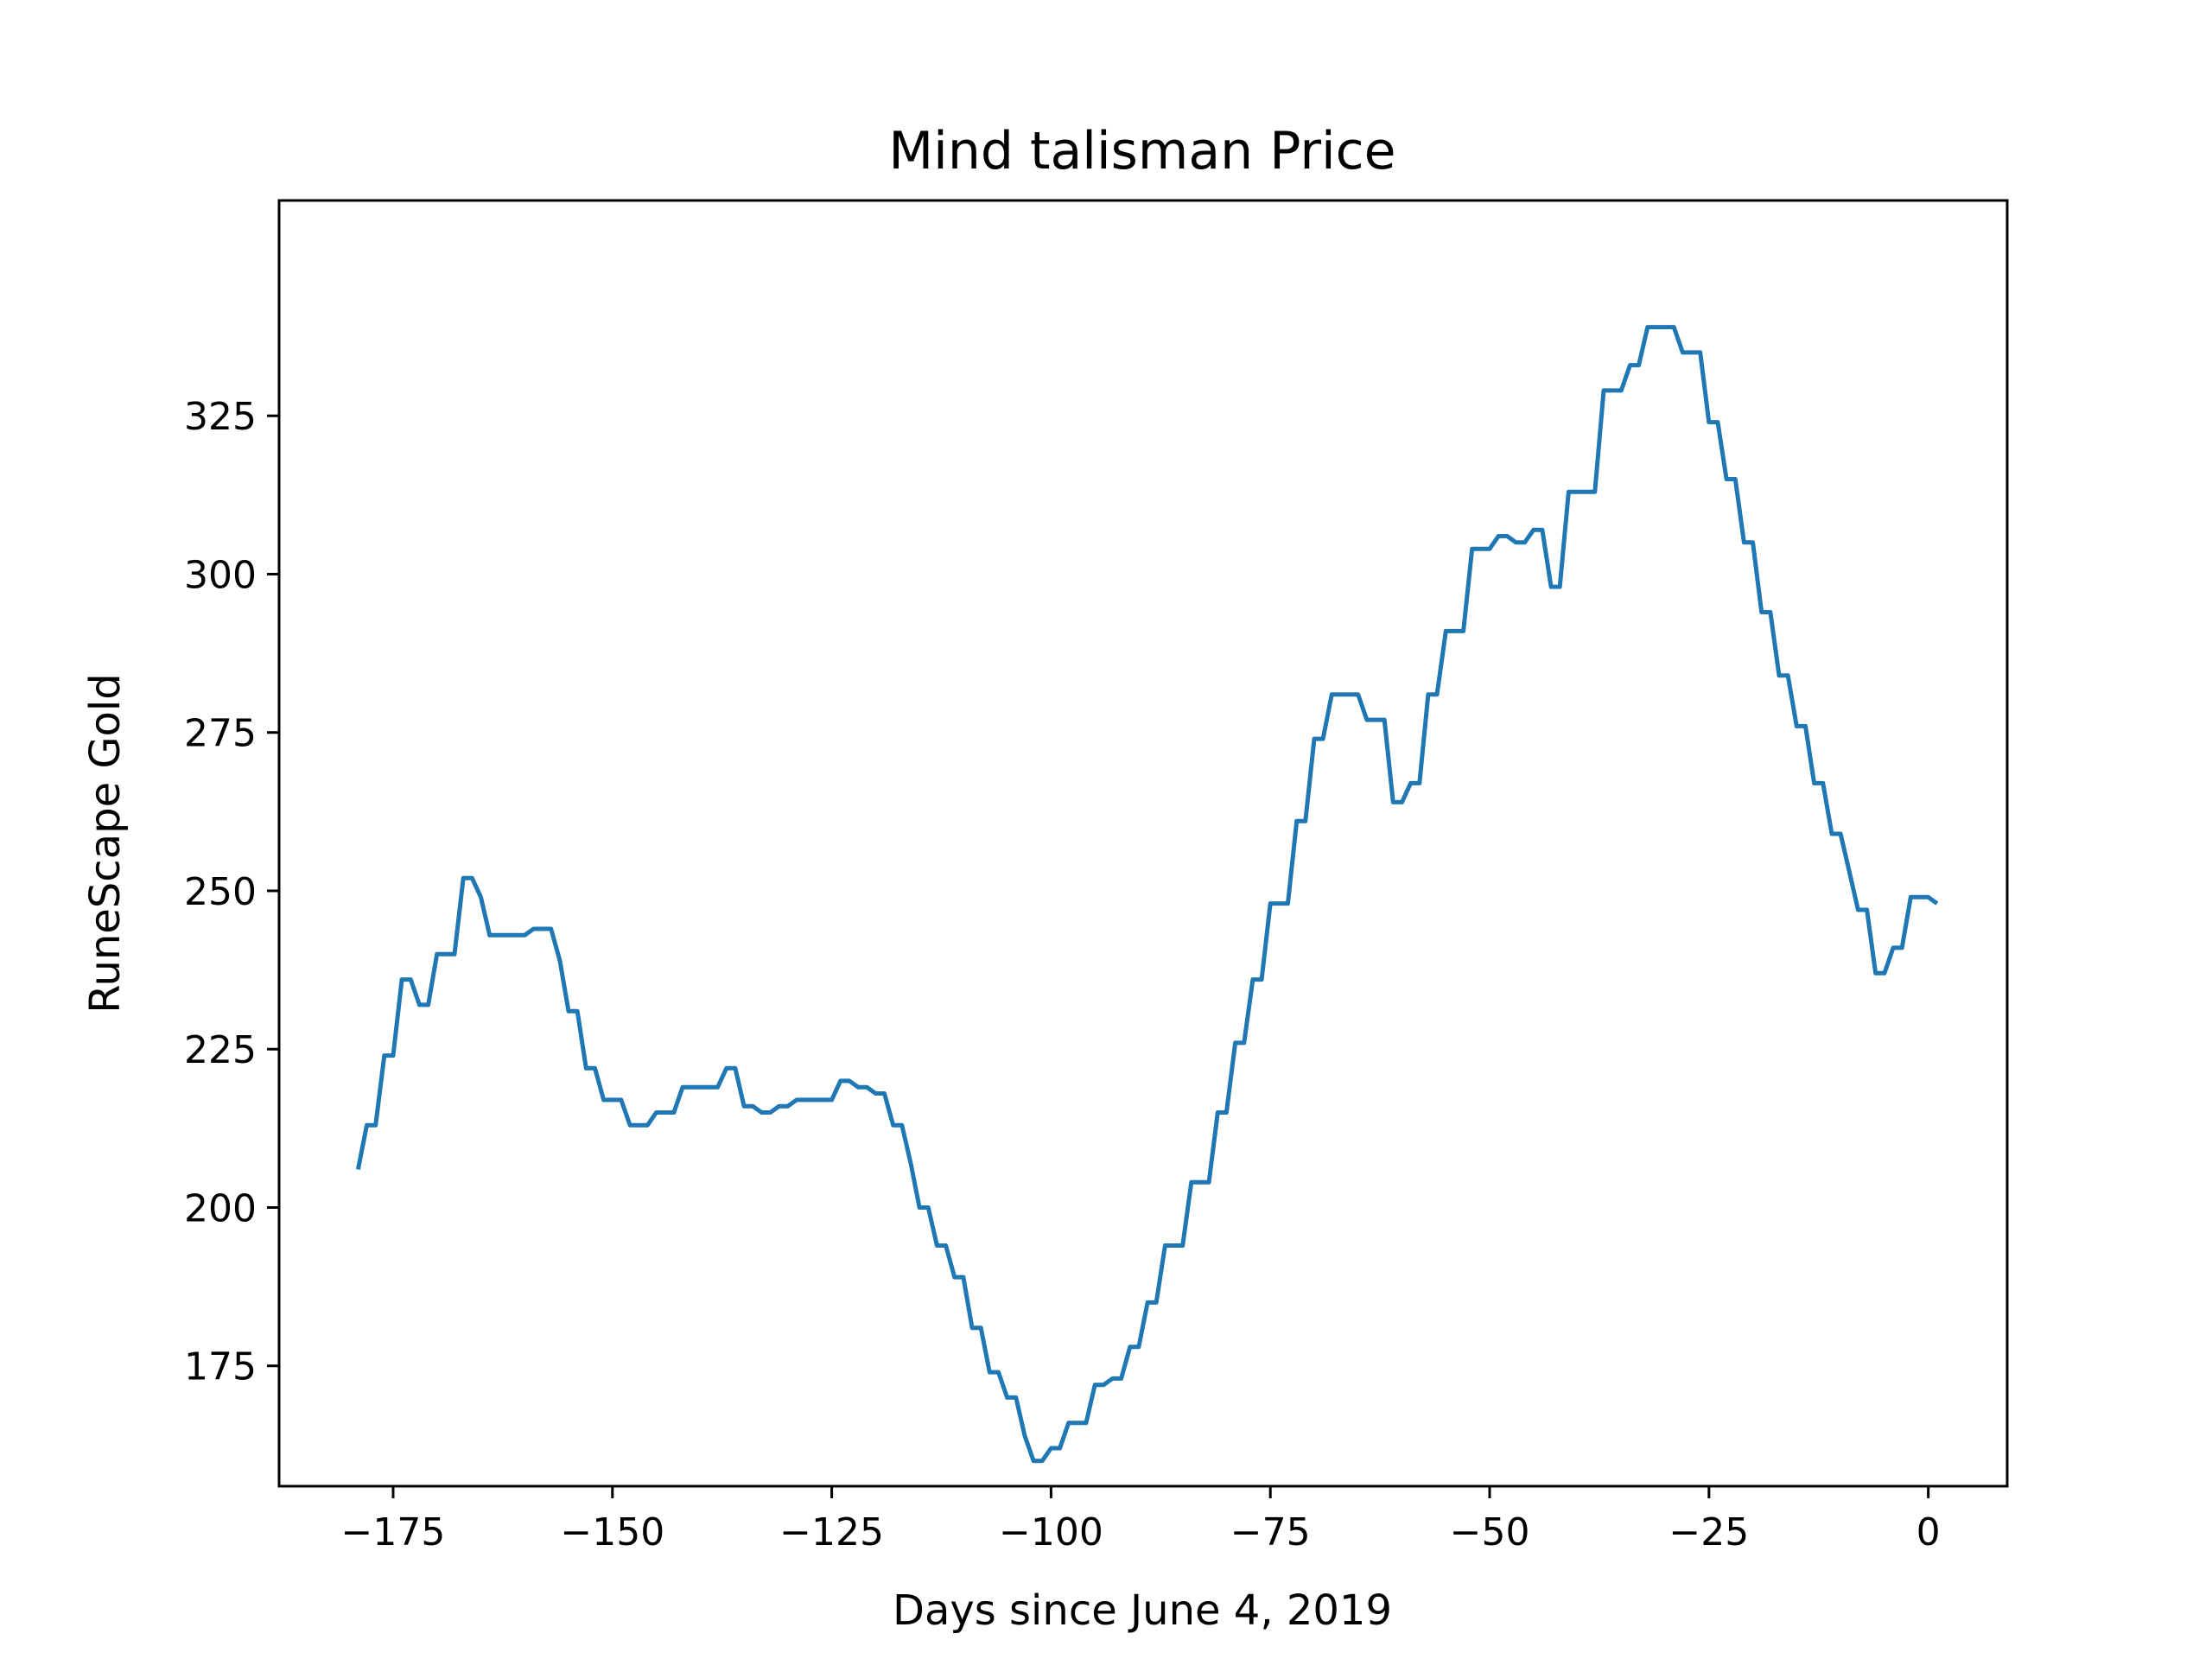 The height and width of the screenshot is (1659, 2212). What do you see at coordinates (1490, 1532) in the screenshot?
I see `x-tick-label: −50` at bounding box center [1490, 1532].